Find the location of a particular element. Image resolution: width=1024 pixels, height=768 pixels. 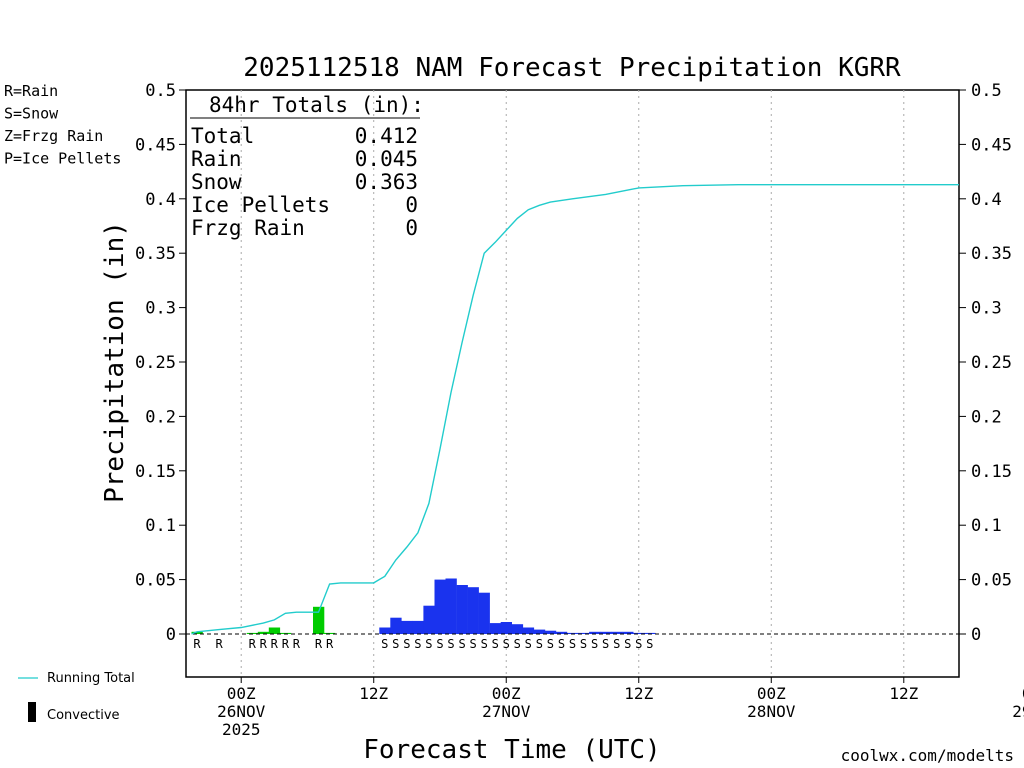

x-tick-label-0-1: 00Z is located at coordinates (241, 693).